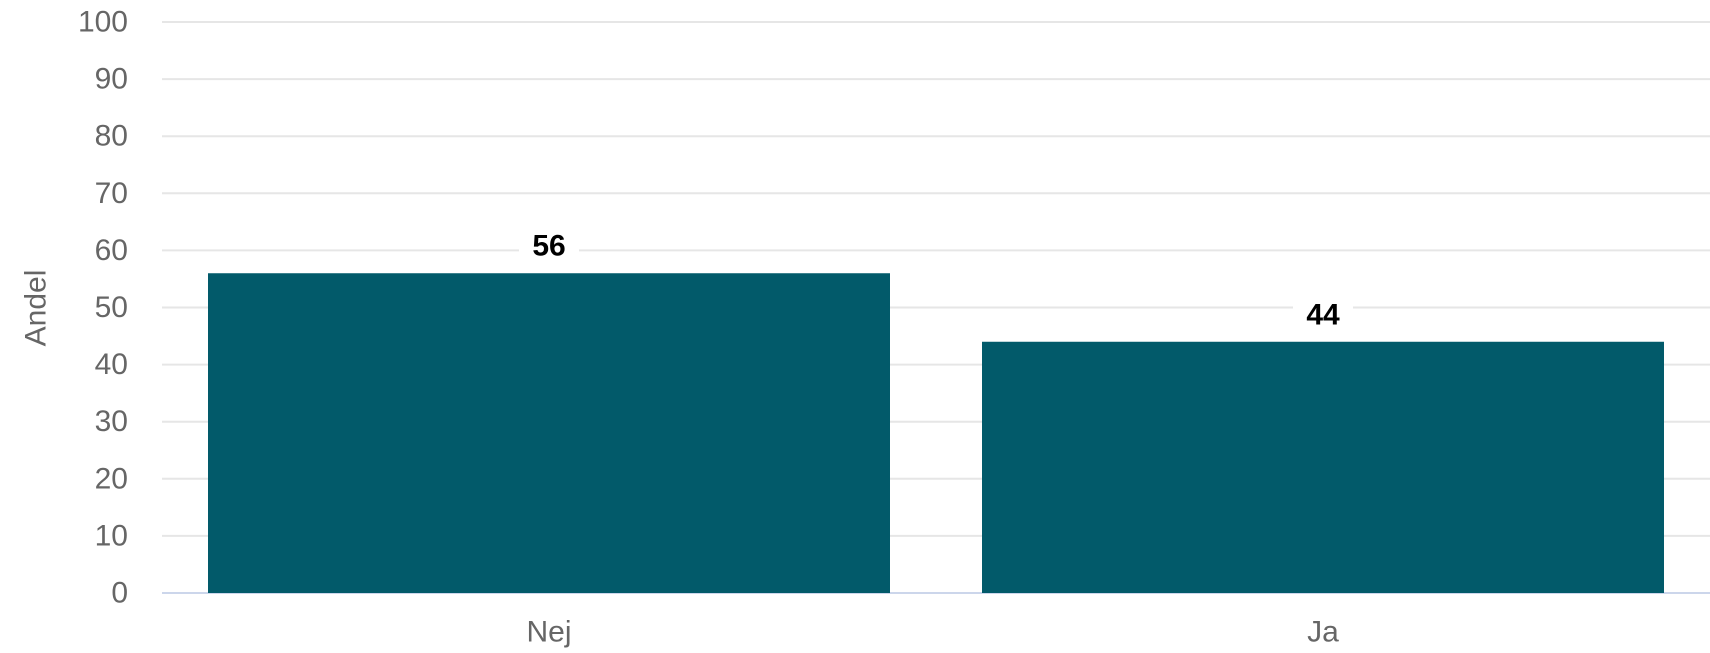 The image size is (1710, 653). Describe the element at coordinates (548, 632) in the screenshot. I see `x-tick-label: Nej` at that location.